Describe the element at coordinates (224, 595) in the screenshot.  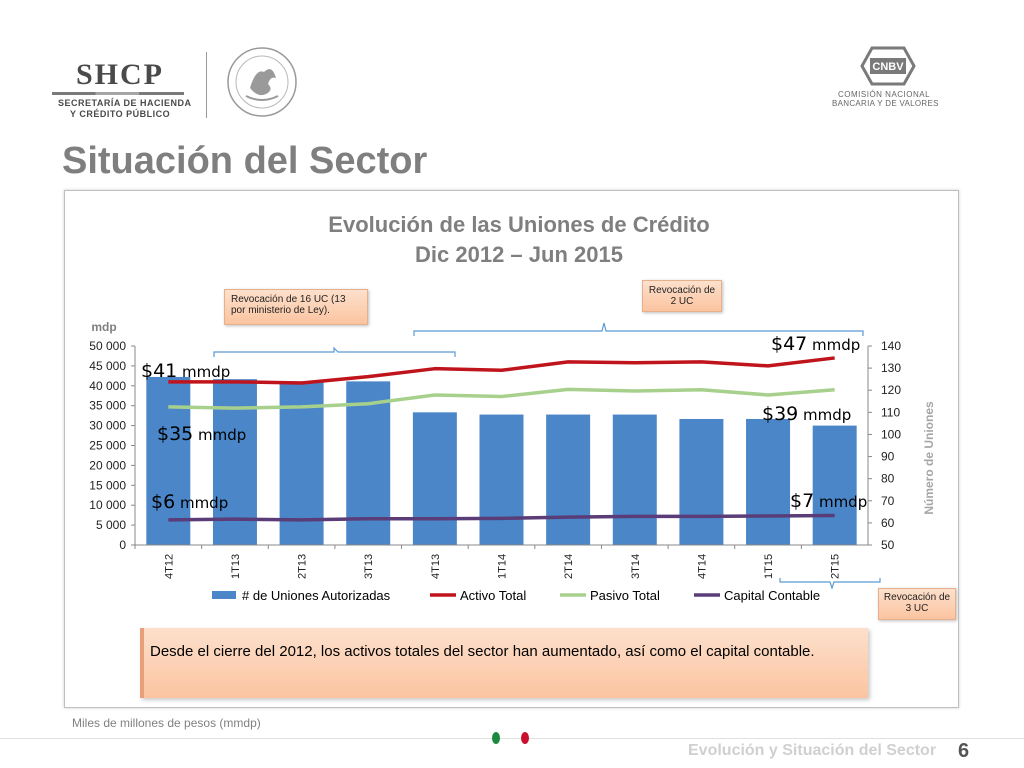
I see `legend-swatch-bar` at that location.